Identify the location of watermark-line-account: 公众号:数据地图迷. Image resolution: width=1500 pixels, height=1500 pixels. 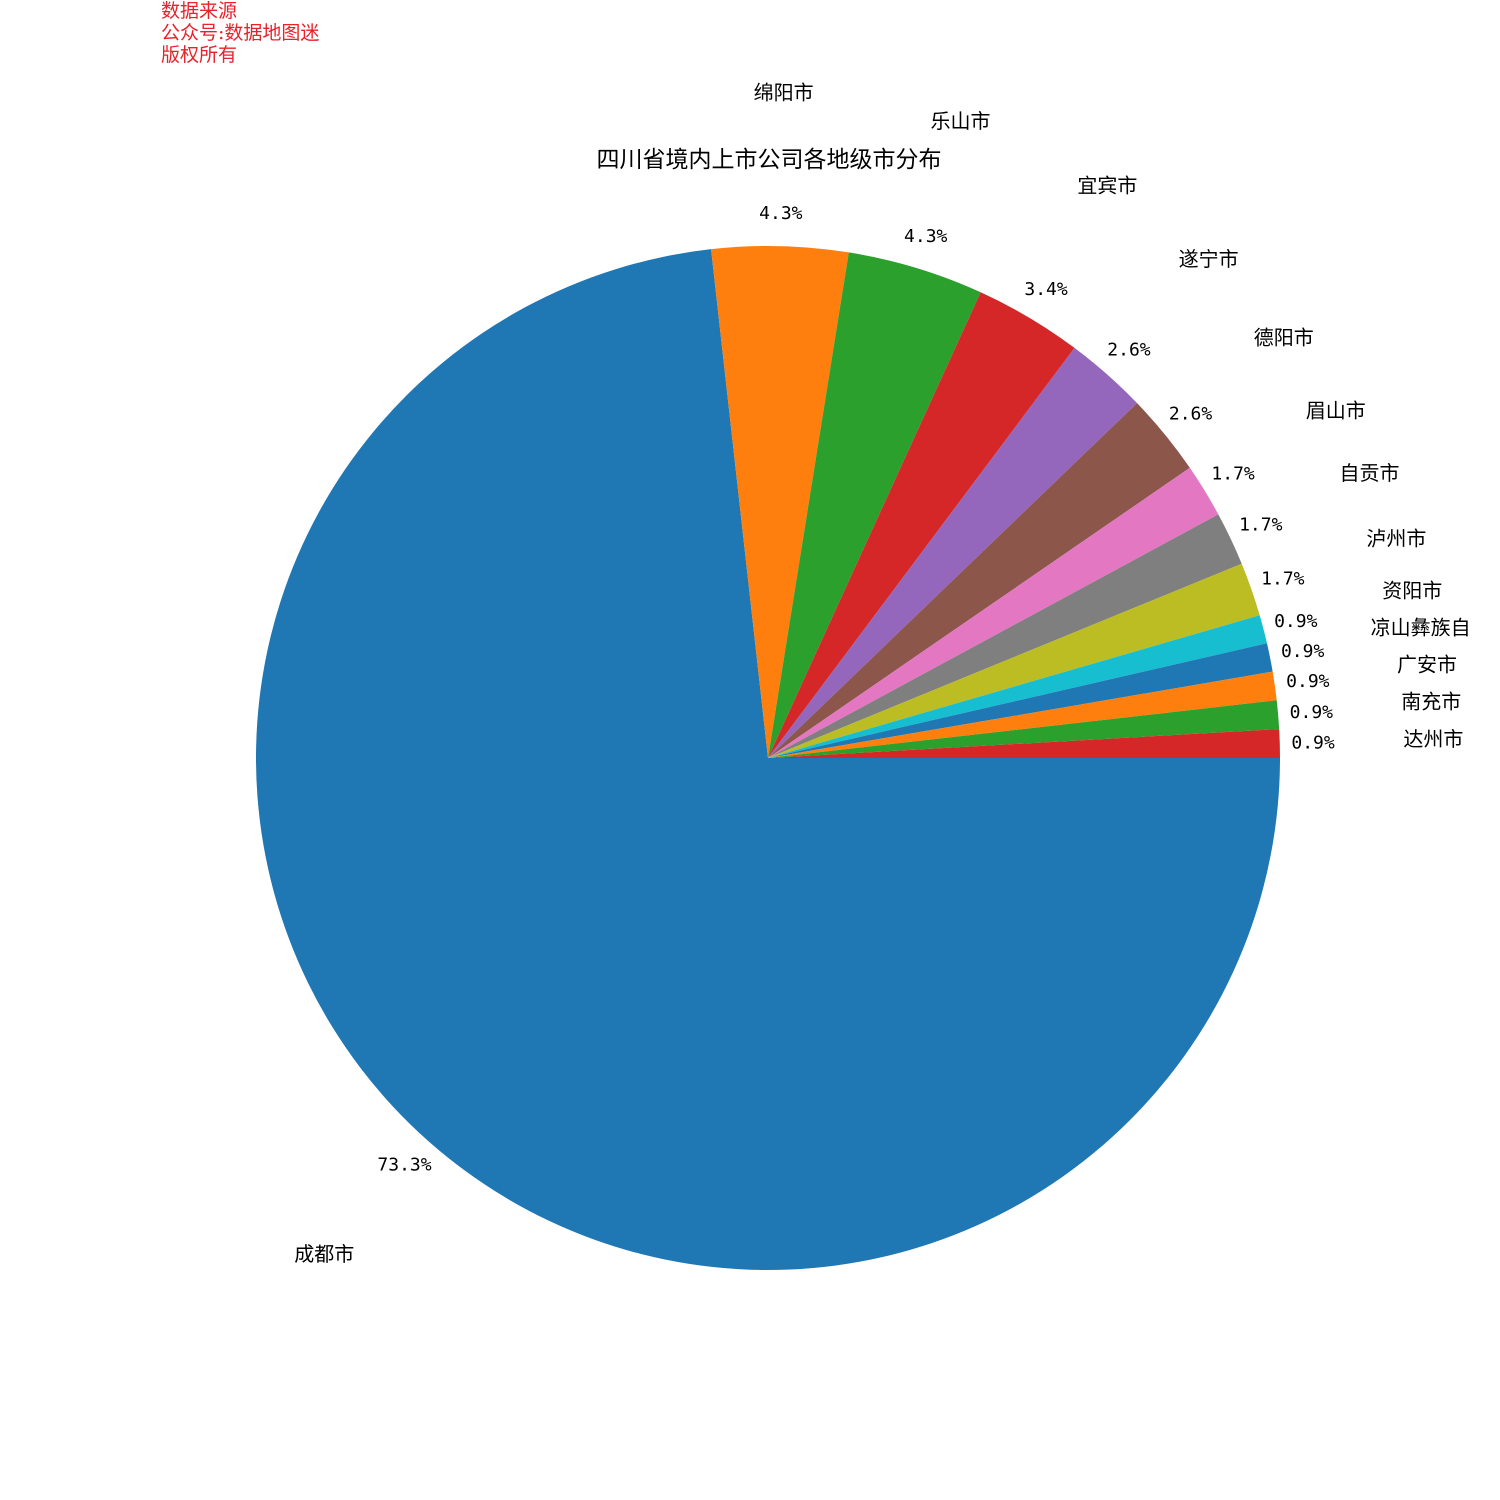
(240, 33).